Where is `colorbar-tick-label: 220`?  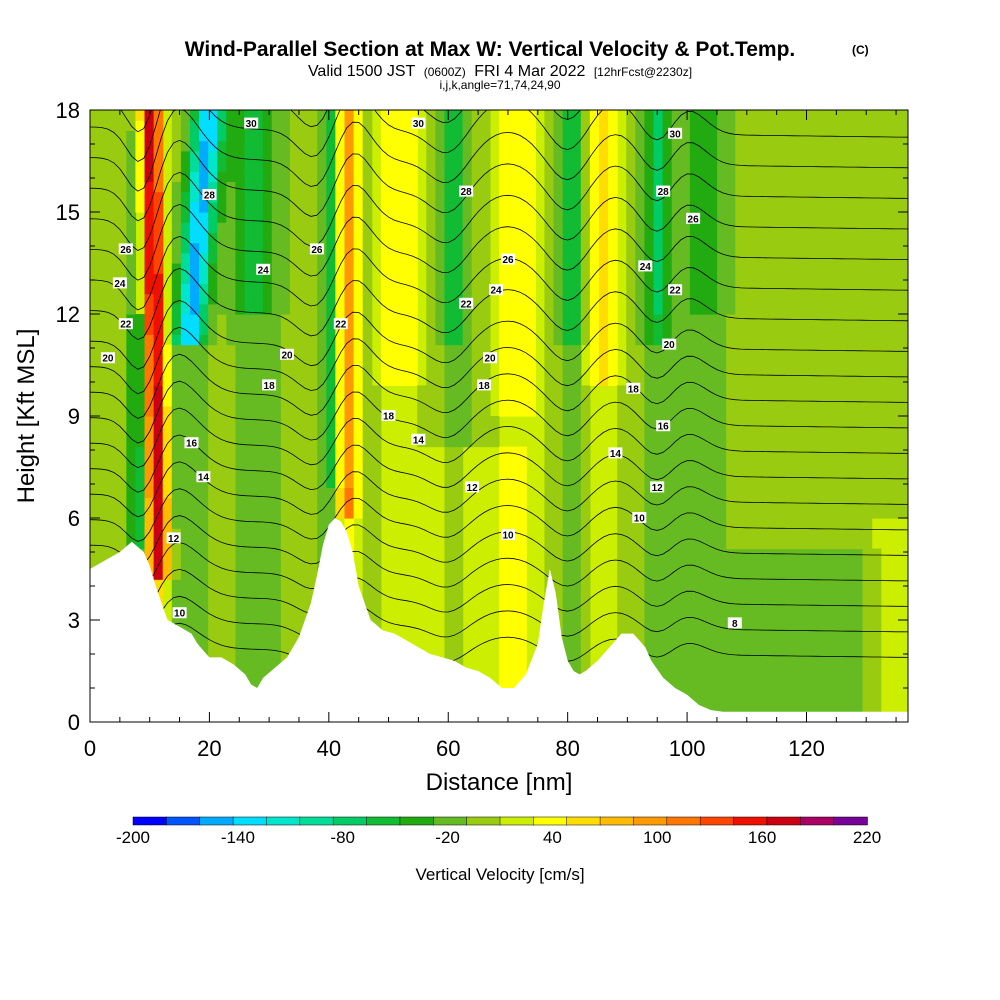
colorbar-tick-label: 220 is located at coordinates (867, 837).